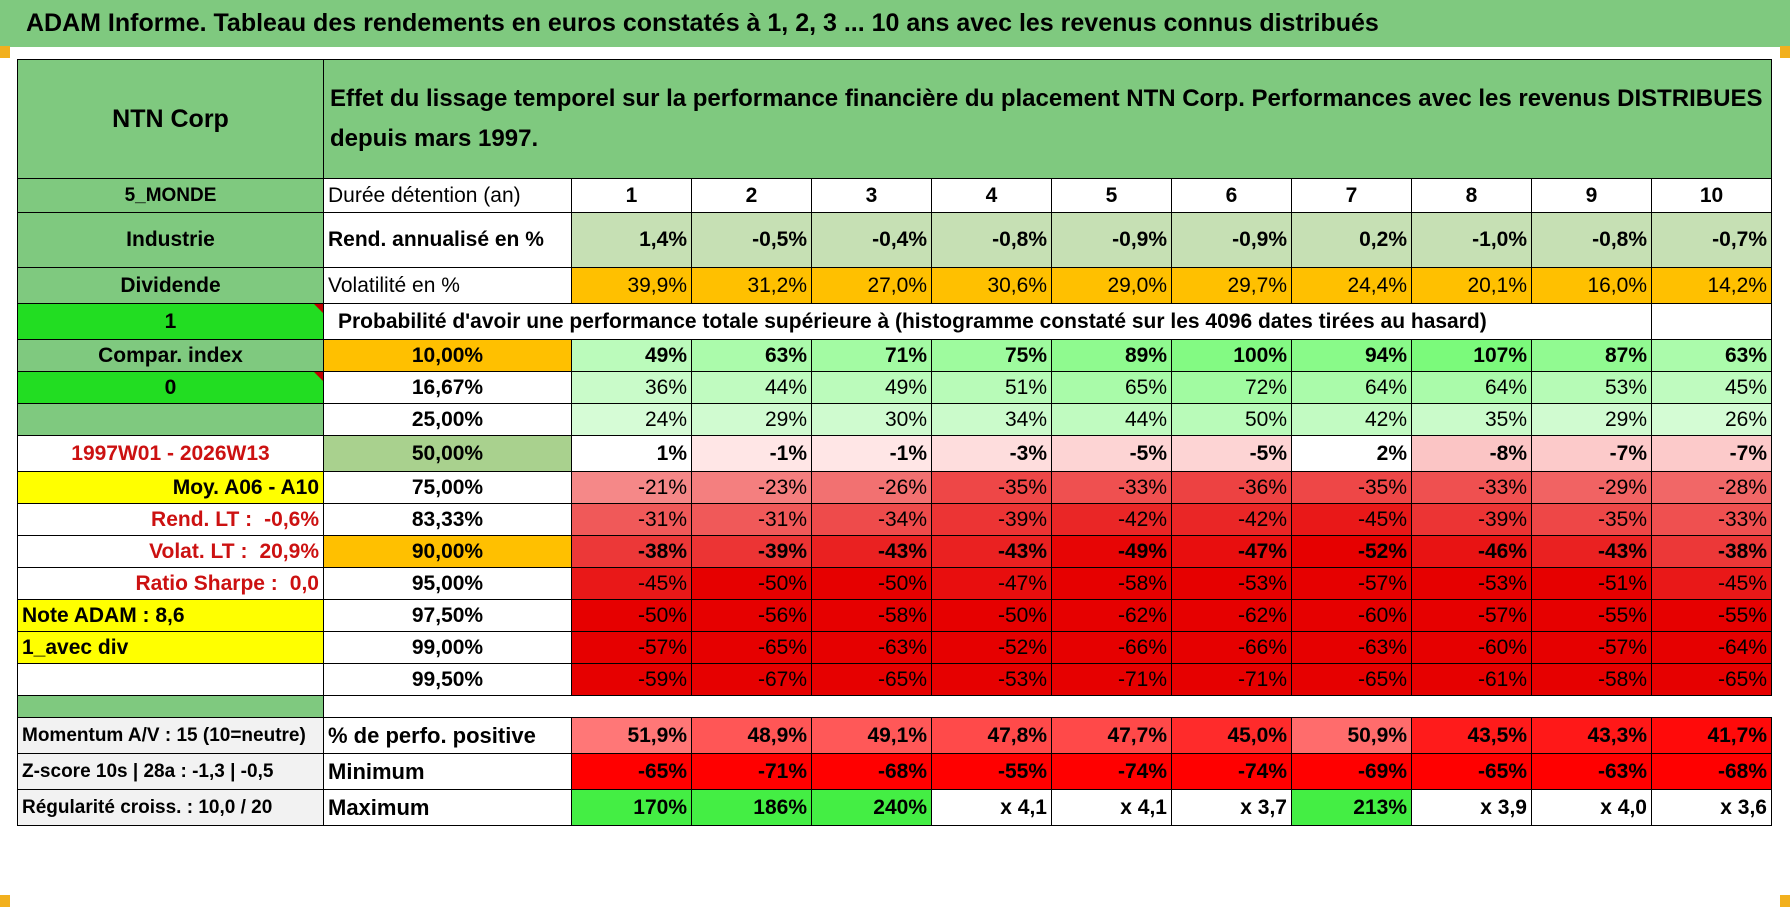 This screenshot has height=907, width=1790. Describe the element at coordinates (1591, 419) in the screenshot. I see `percentile-cell: 29%` at that location.